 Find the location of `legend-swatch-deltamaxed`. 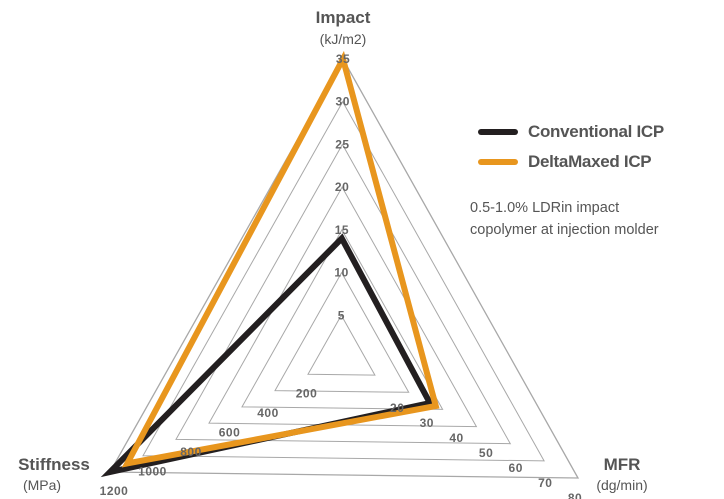

legend-swatch-deltamaxed is located at coordinates (498, 162).